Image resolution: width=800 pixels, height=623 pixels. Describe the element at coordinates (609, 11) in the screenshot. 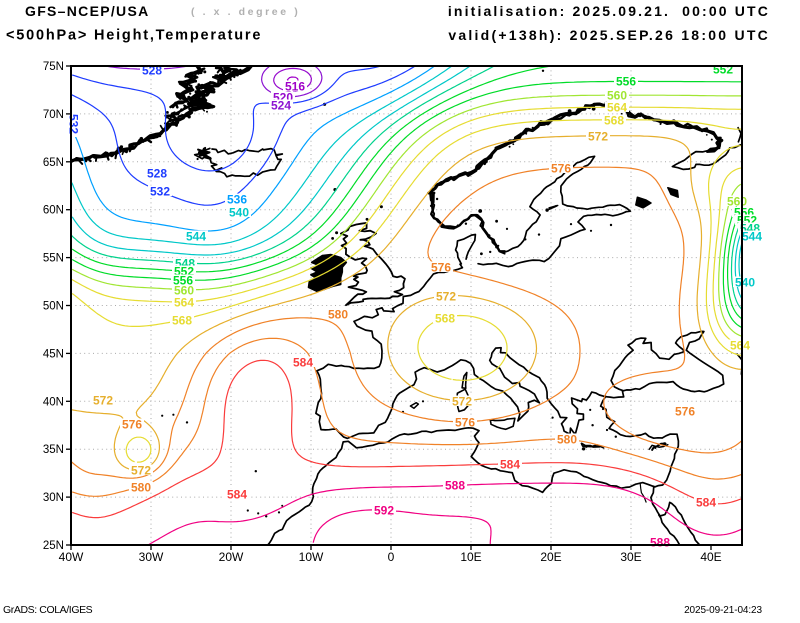

I see `svg-text:initialisation: 2025.09.21. 0: initialisation: 2025.09.21. 00:00 UTC` at that location.